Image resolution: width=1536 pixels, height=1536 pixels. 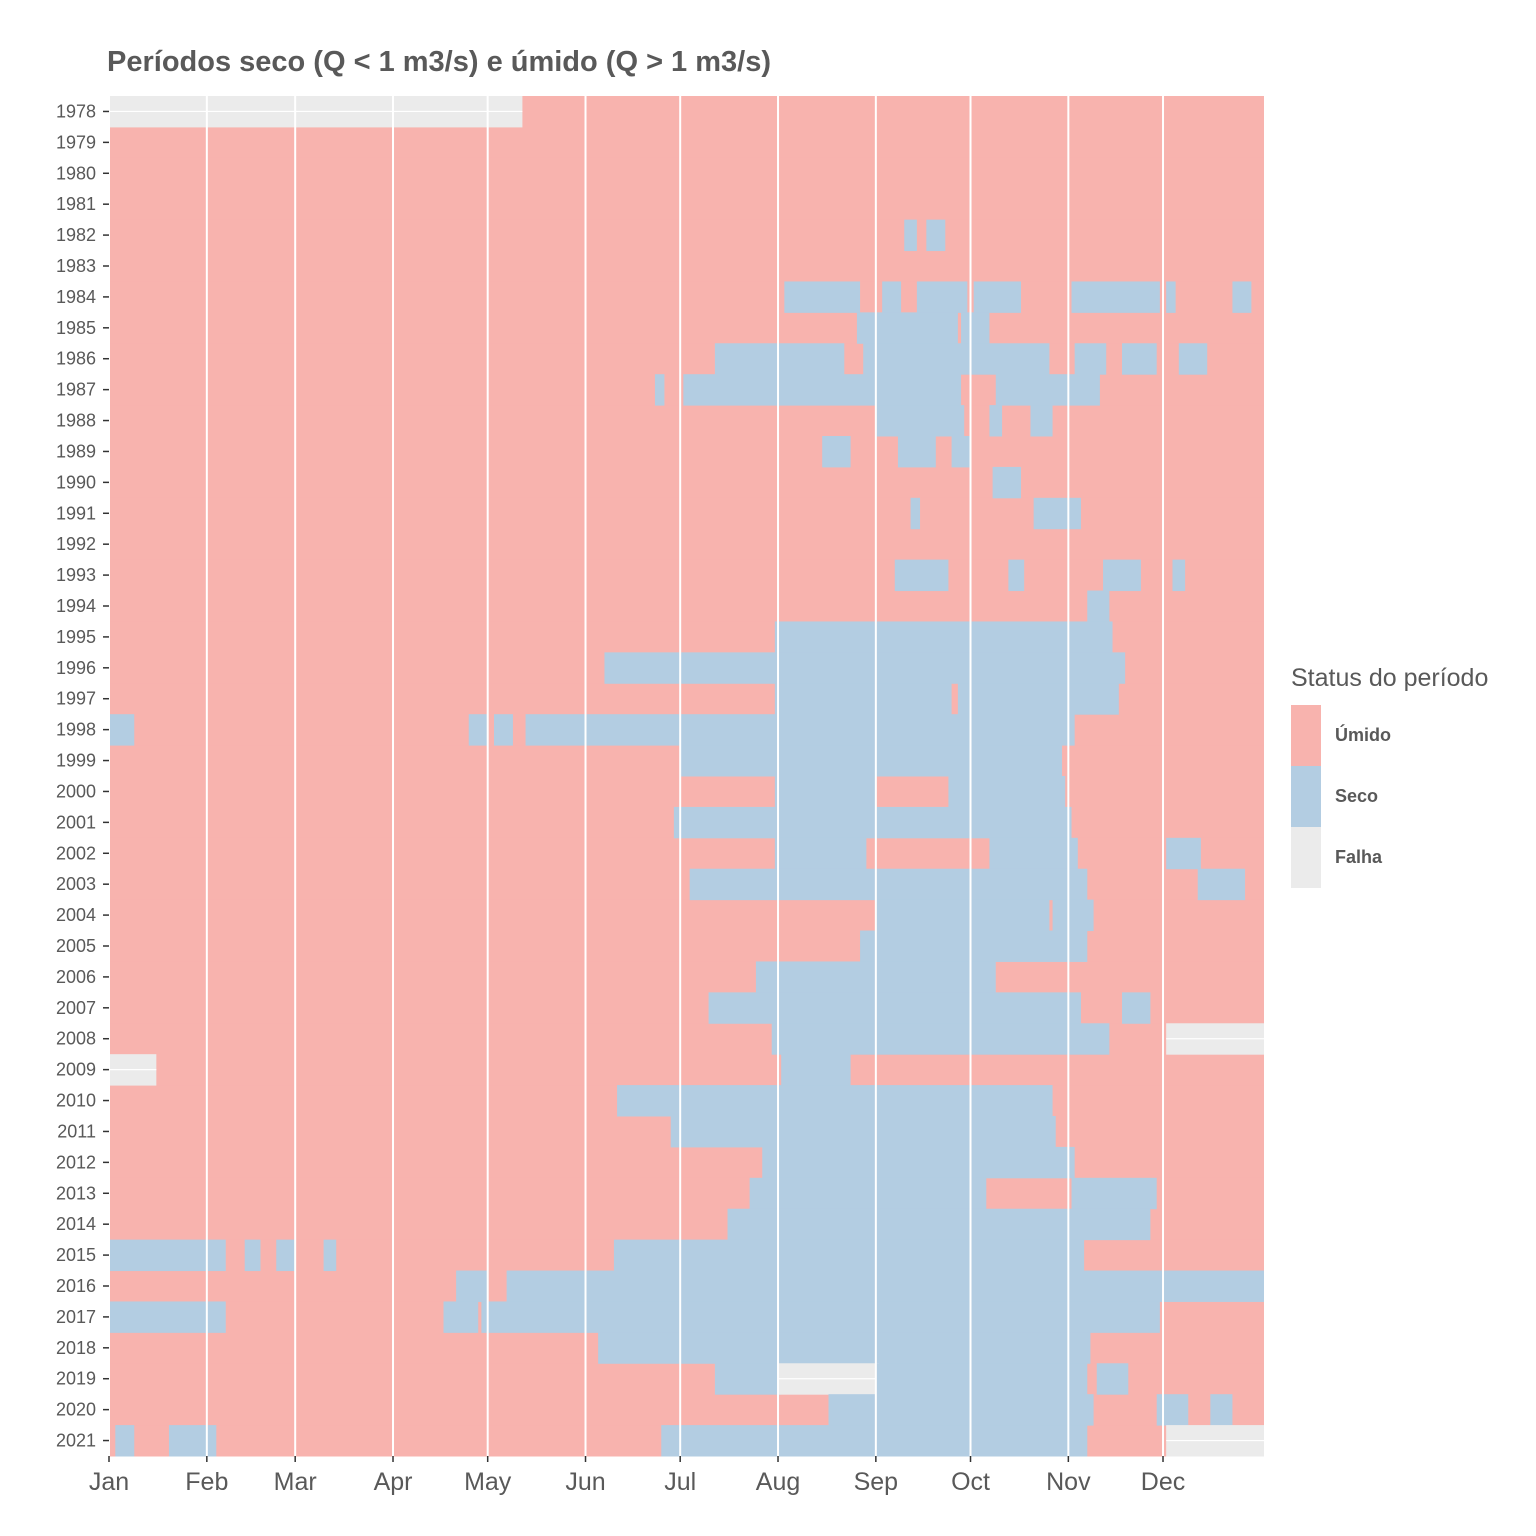 I want to click on y-tick-label-1995: 1995, so click(x=76, y=637).